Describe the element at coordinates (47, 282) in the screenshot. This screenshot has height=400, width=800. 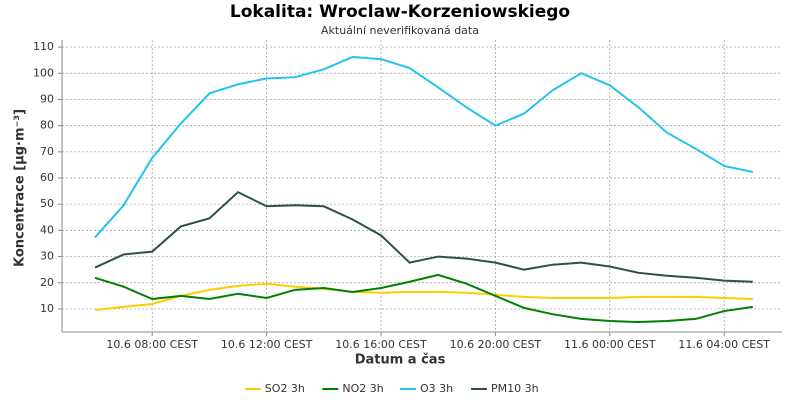
I see `y-tick-label: 20` at that location.